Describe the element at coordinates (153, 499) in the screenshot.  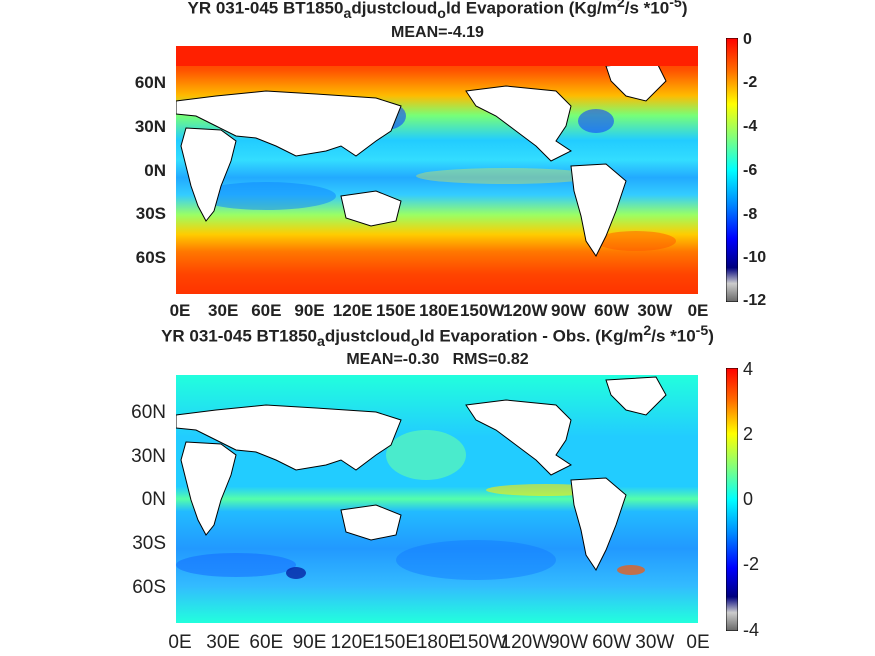
I see `bottom-lat-tick-0n: 0N` at that location.